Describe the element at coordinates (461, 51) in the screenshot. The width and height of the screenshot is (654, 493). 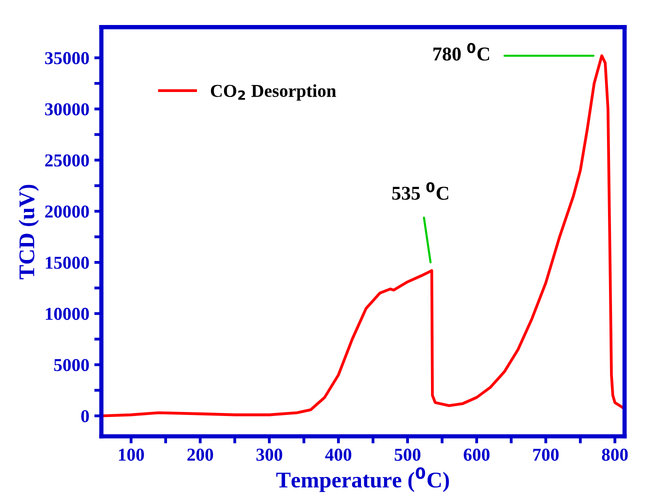
I see `annotation: 780 $^{0}$C` at that location.